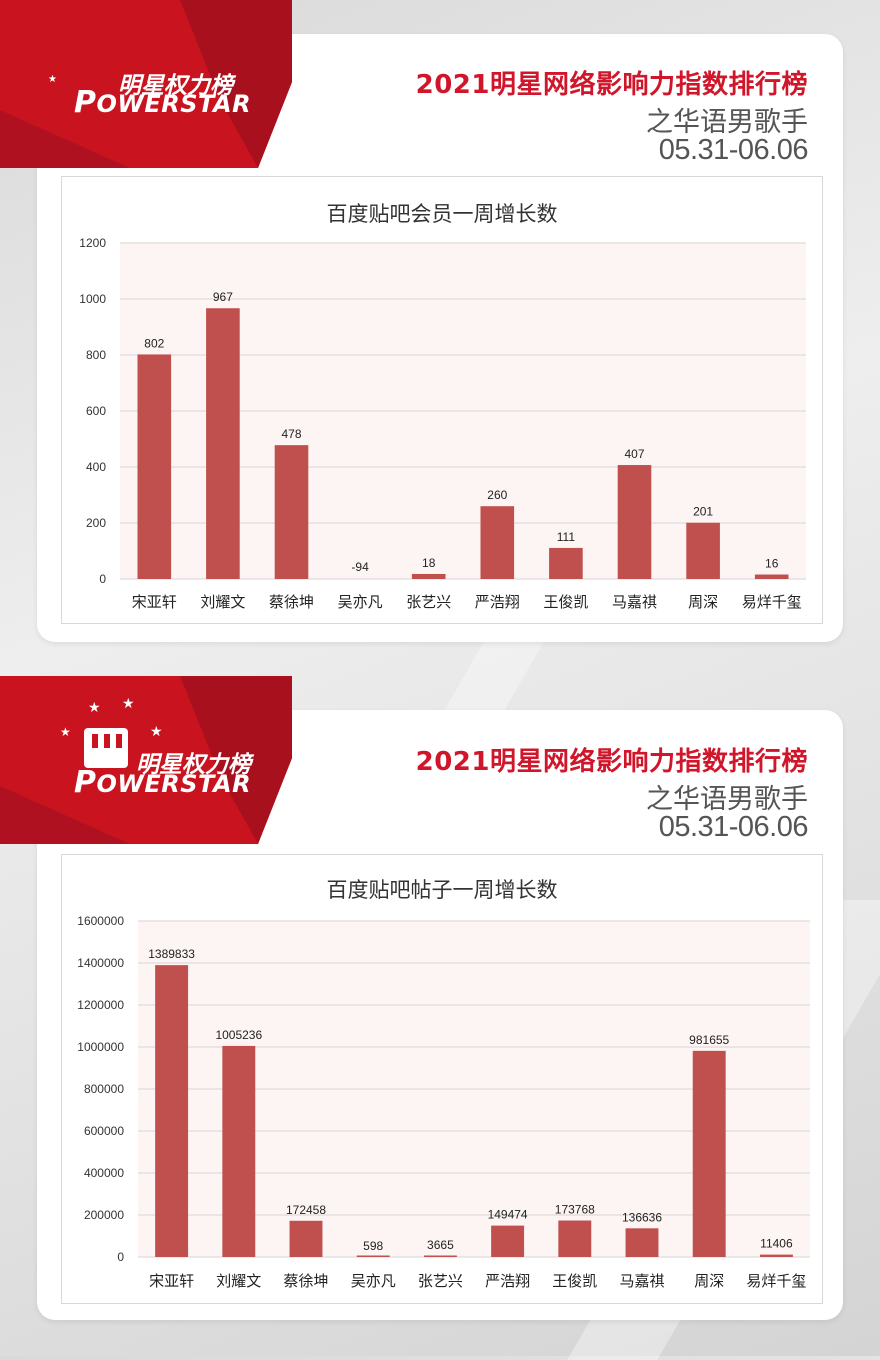 Image resolution: width=880 pixels, height=1360 pixels. I want to click on data-label: 407, so click(634, 454).